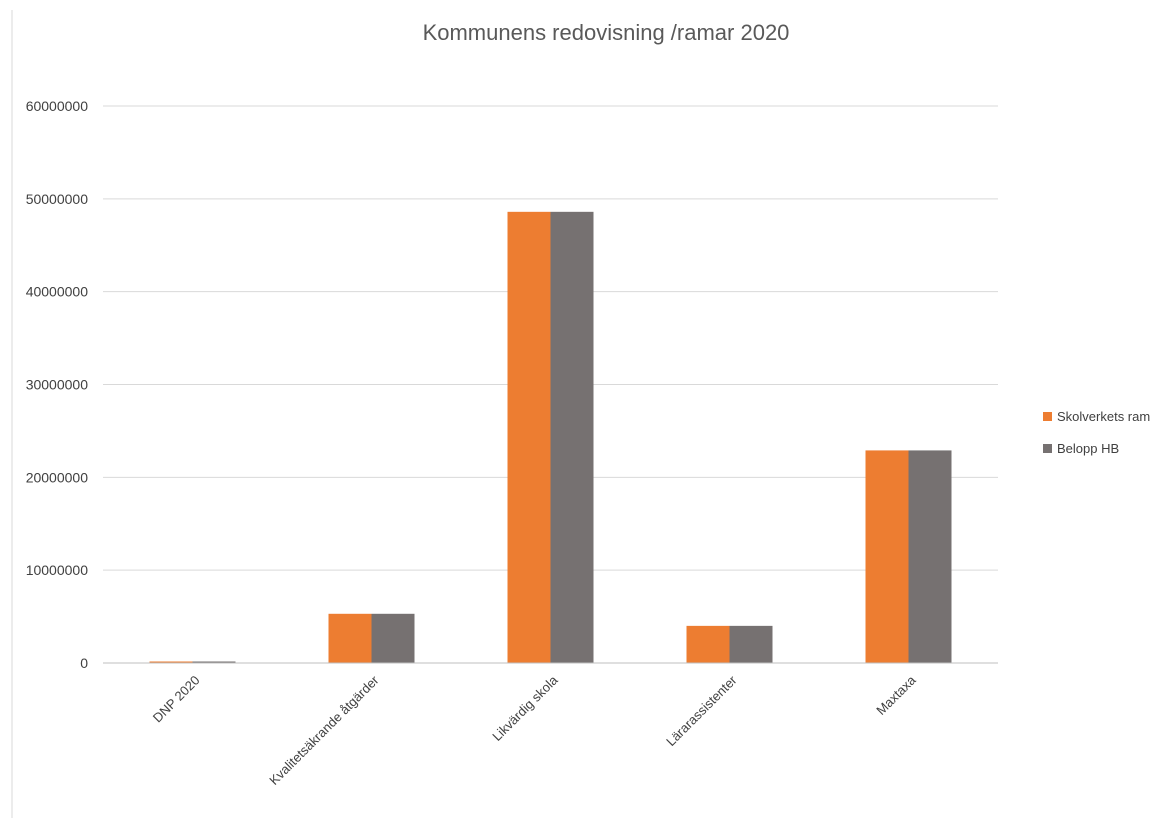 Image resolution: width=1172 pixels, height=818 pixels. I want to click on chart-title: Kommunens redovisning /ramar 2020, so click(606, 32).